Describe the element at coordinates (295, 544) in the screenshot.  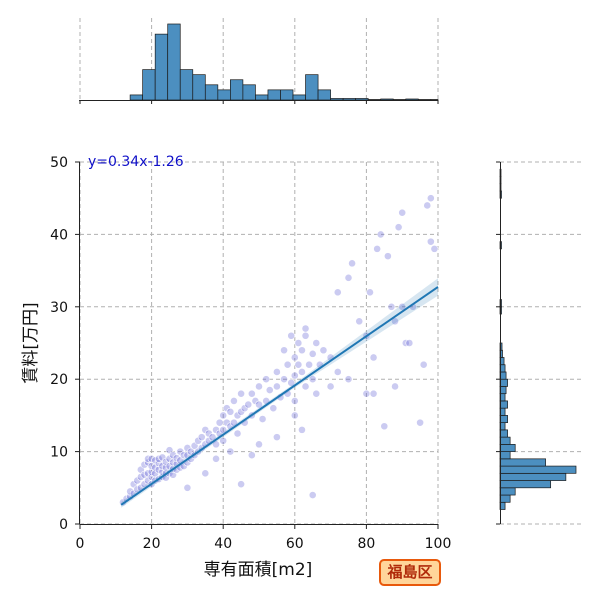
I see `x-tick-label: 60` at that location.